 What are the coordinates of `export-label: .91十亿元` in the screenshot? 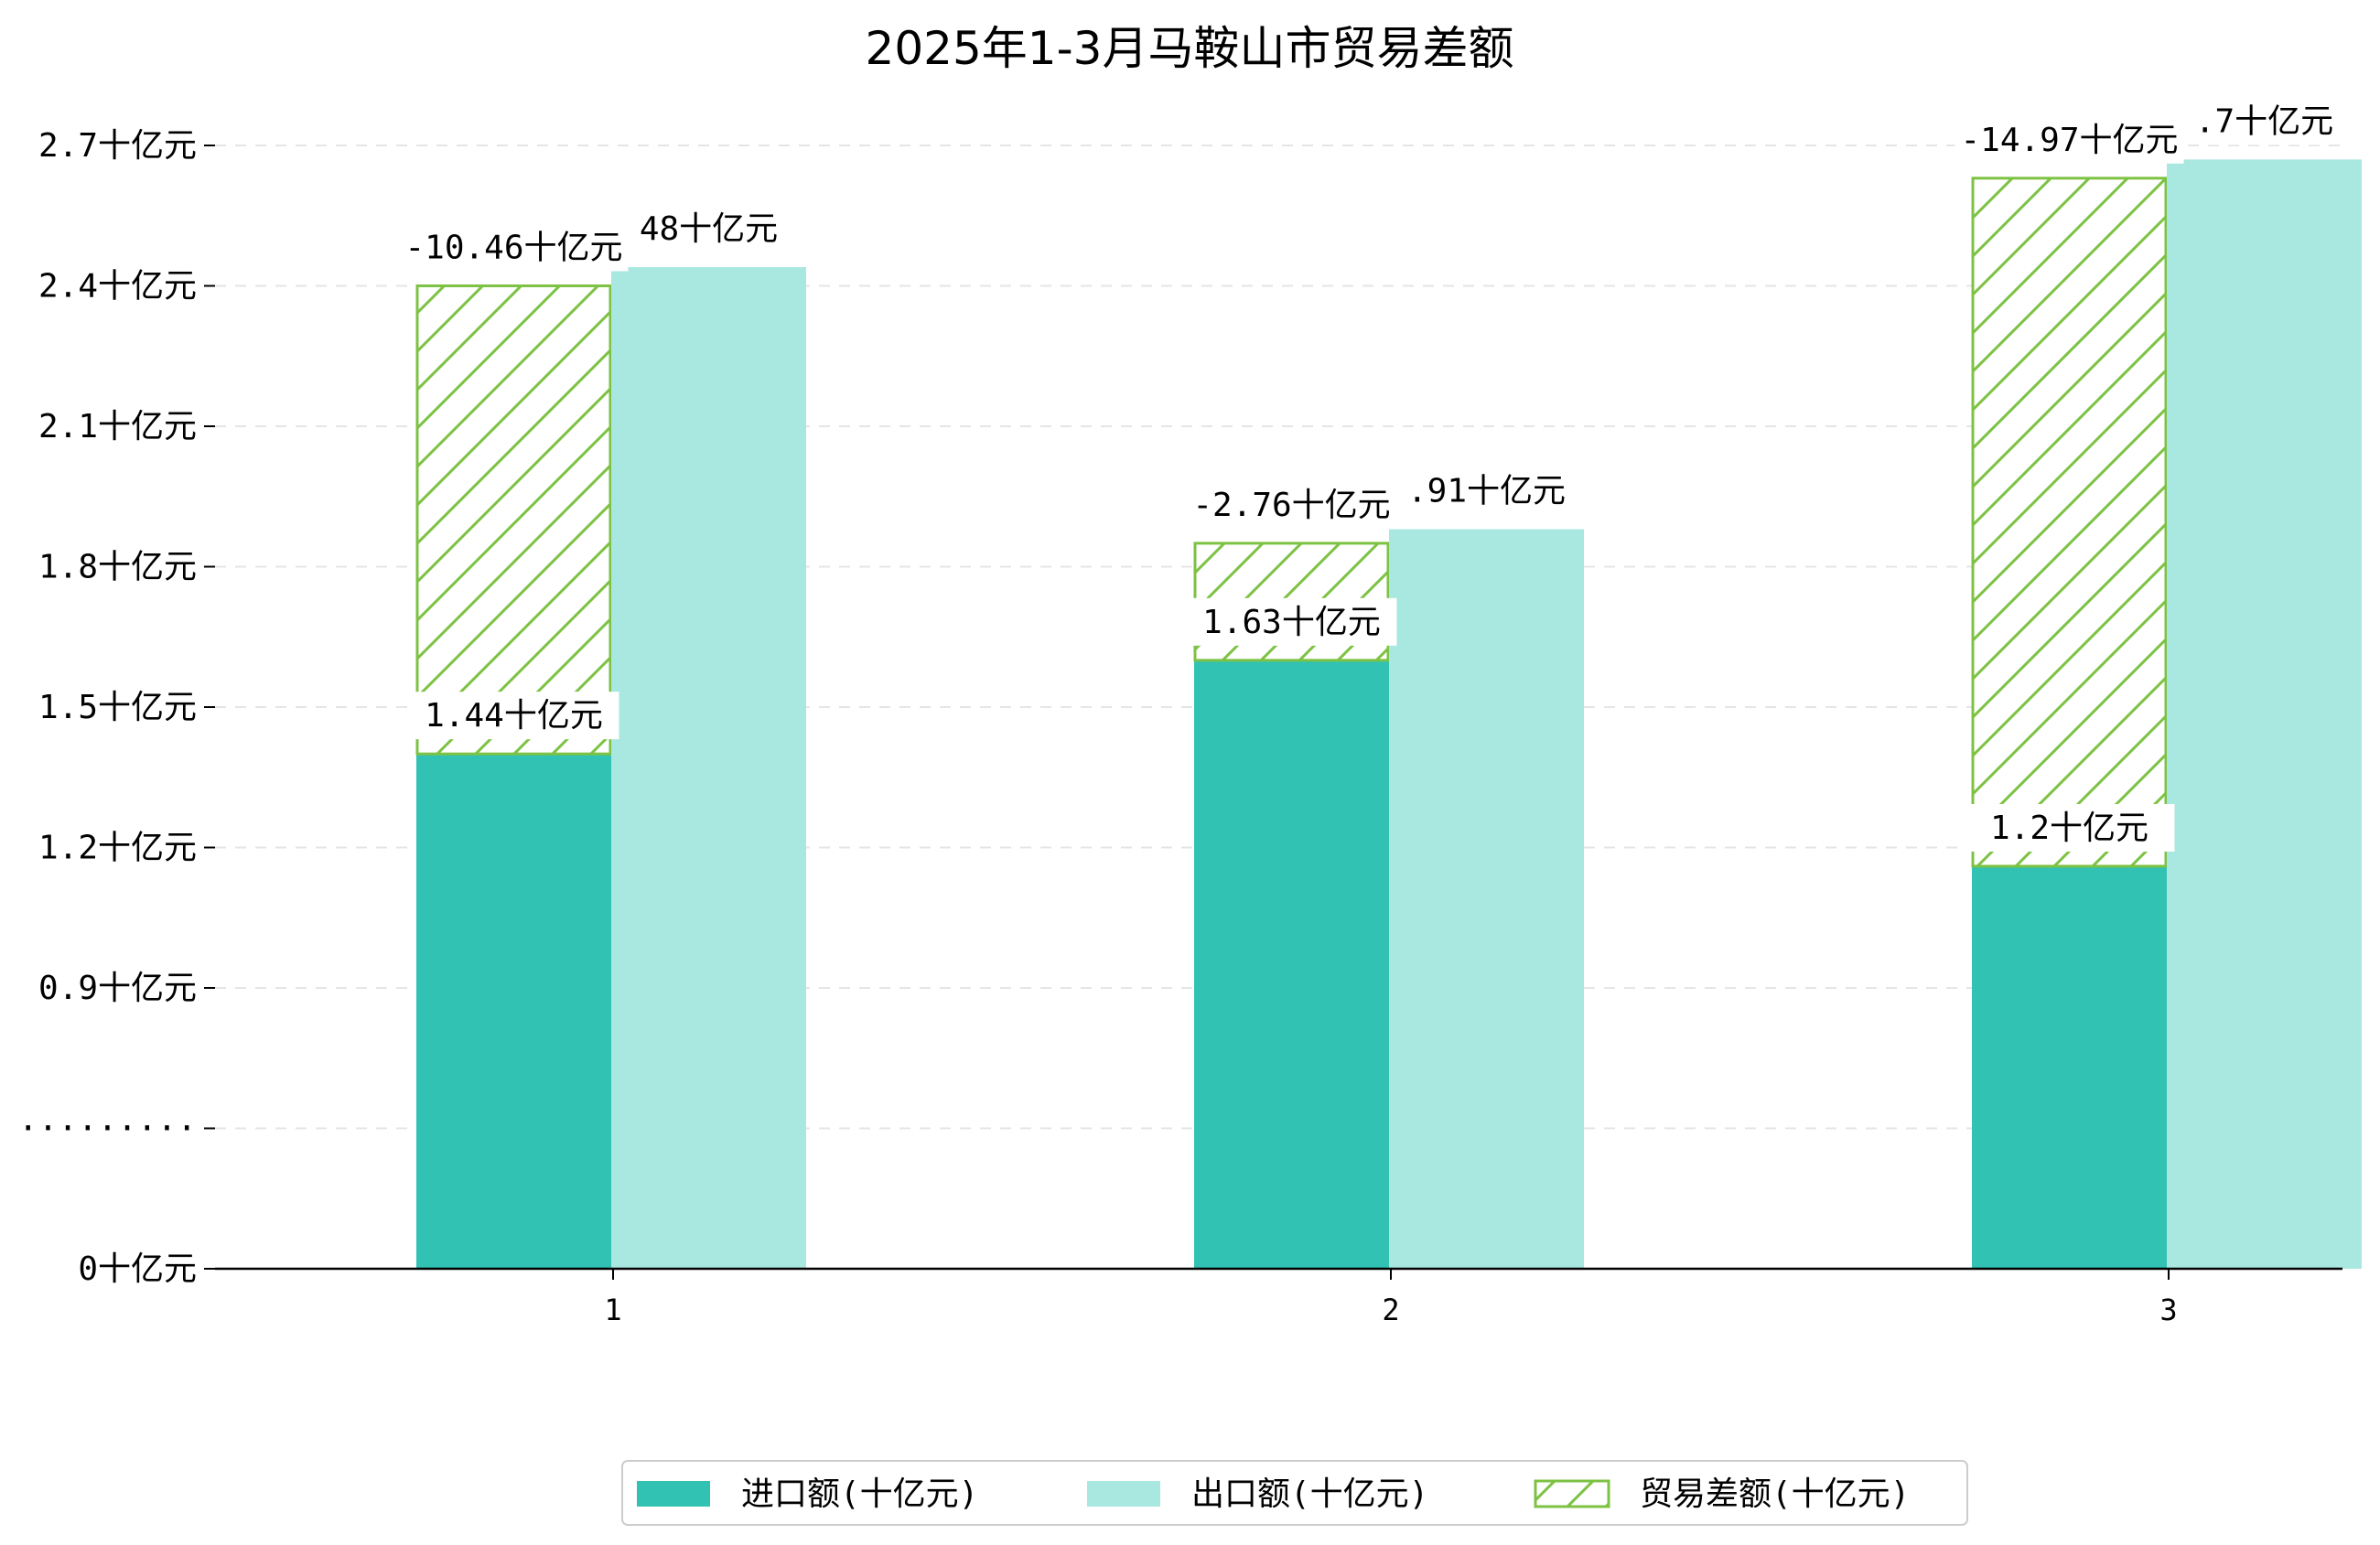 It's located at (1486, 491).